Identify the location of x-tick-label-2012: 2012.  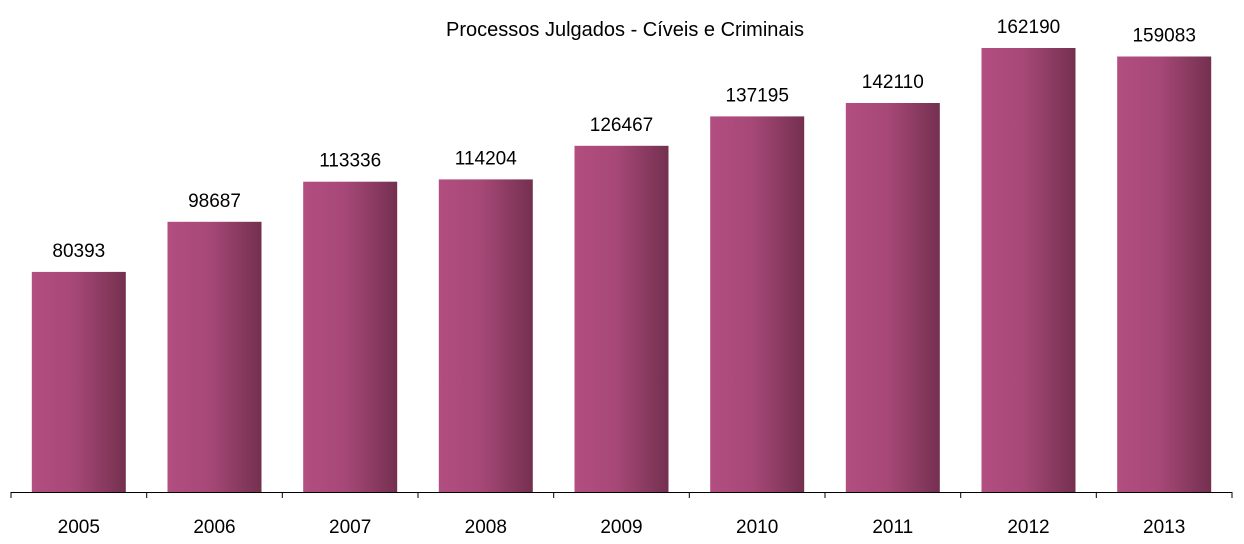
(1028, 527).